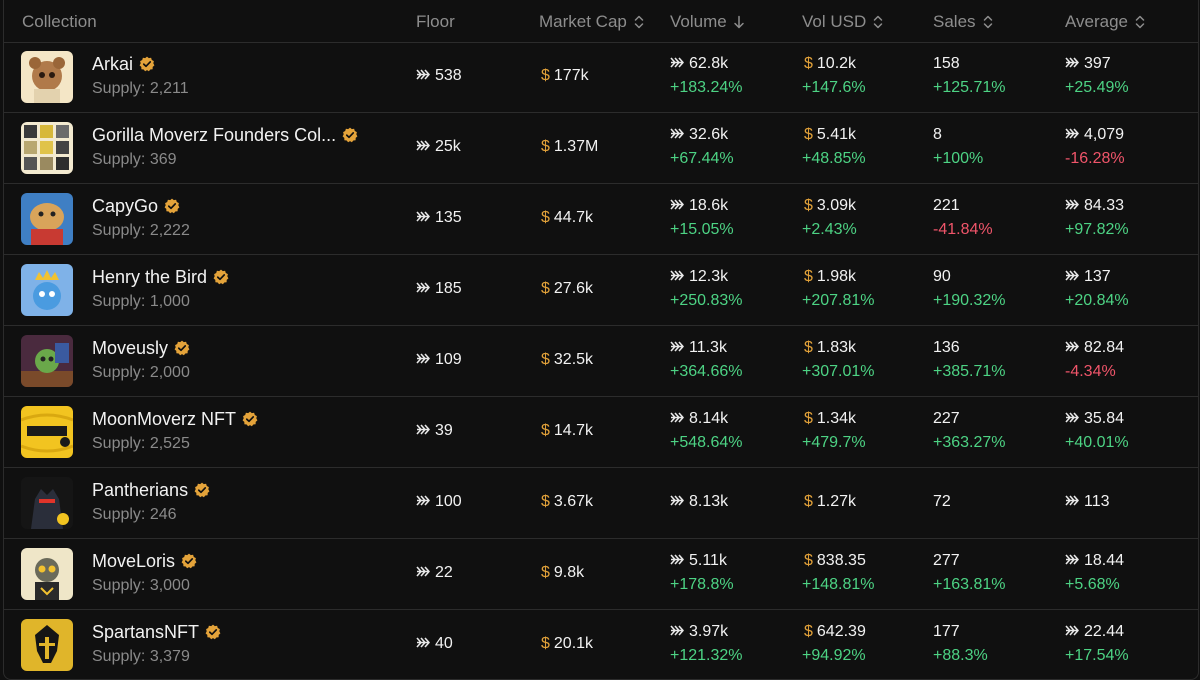 The image size is (1200, 680). What do you see at coordinates (140, 88) in the screenshot?
I see `collection-supply: Supply: 2,211` at bounding box center [140, 88].